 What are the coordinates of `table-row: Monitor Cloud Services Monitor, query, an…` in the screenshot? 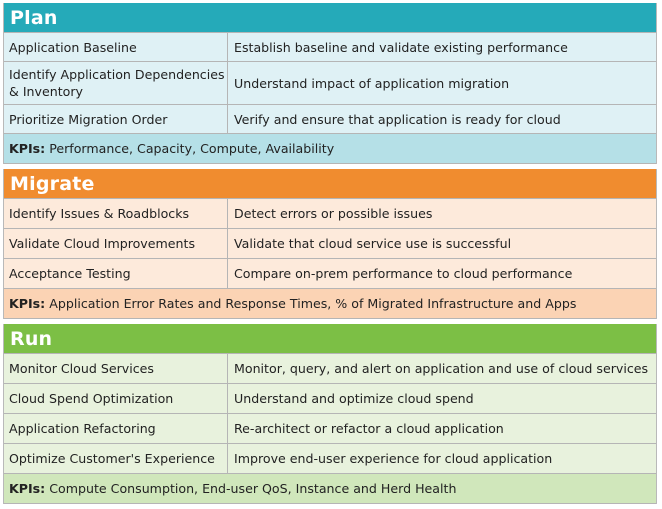 It's located at (330, 368).